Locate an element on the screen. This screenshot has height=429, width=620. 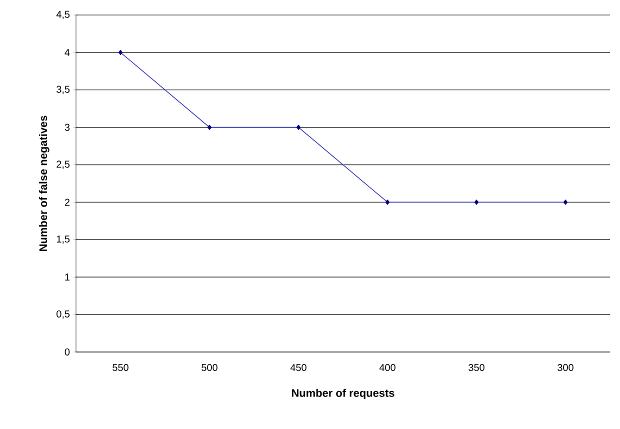
y-tick-label: 2 is located at coordinates (67, 202).